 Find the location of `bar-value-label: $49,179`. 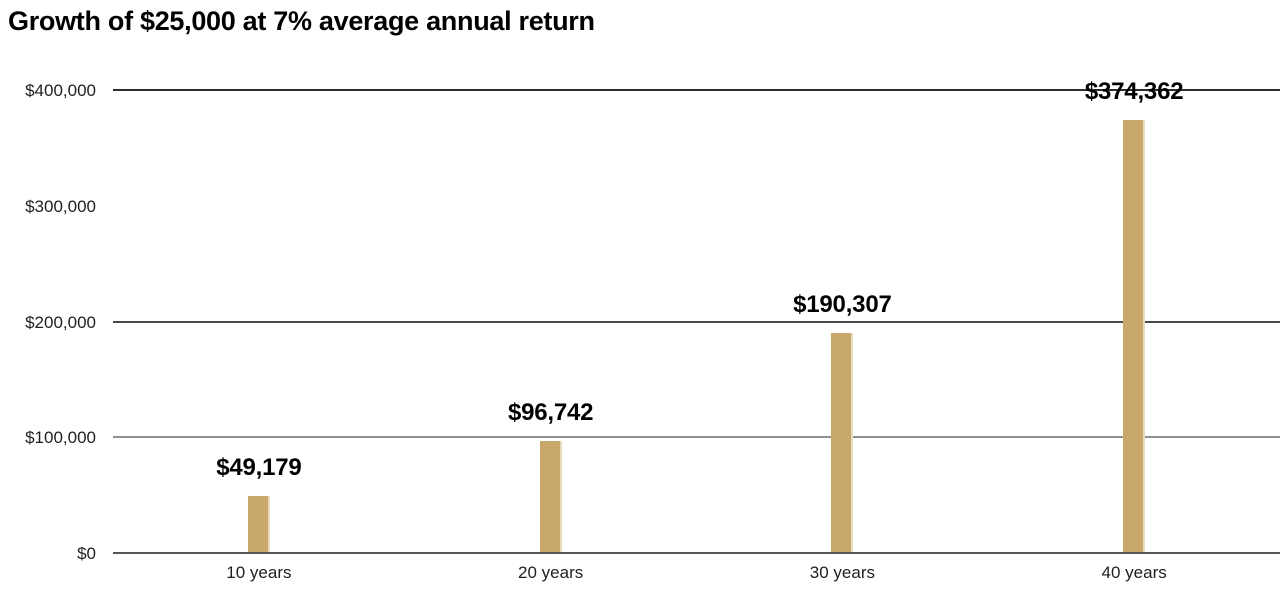

bar-value-label: $49,179 is located at coordinates (259, 468).